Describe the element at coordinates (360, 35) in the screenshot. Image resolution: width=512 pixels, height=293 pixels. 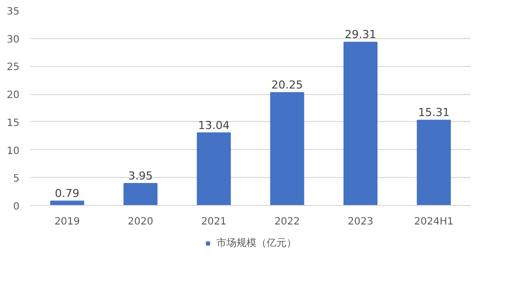
I see `data-label: 29.31` at that location.